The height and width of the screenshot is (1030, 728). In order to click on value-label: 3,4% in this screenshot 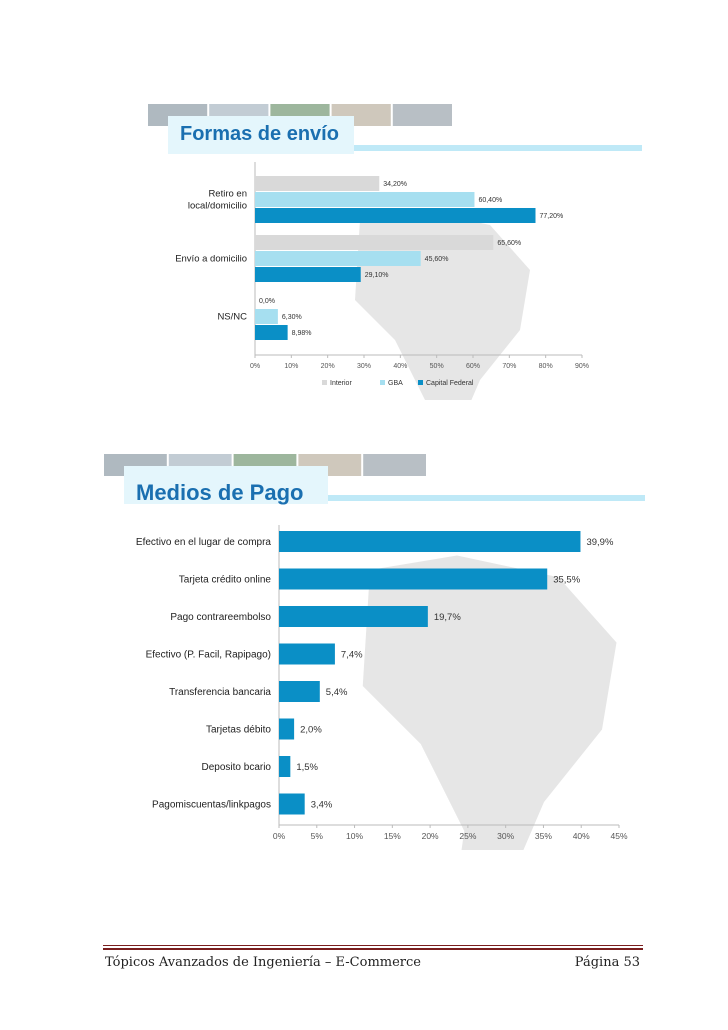, I will do `click(322, 805)`.